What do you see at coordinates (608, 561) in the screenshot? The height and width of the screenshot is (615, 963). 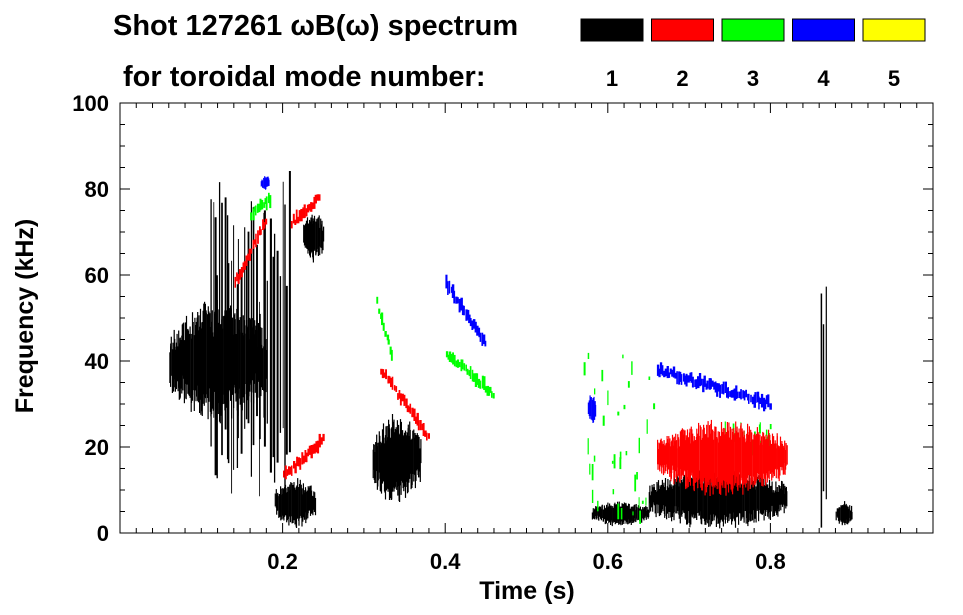 I see `x-tick-label: 0.6` at bounding box center [608, 561].